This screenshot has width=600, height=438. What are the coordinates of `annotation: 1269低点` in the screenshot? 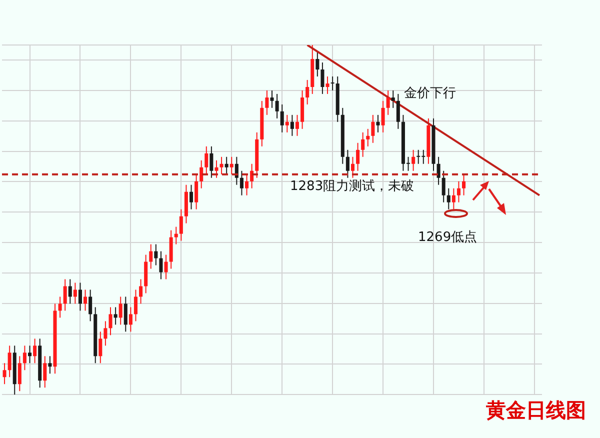 It's located at (448, 237).